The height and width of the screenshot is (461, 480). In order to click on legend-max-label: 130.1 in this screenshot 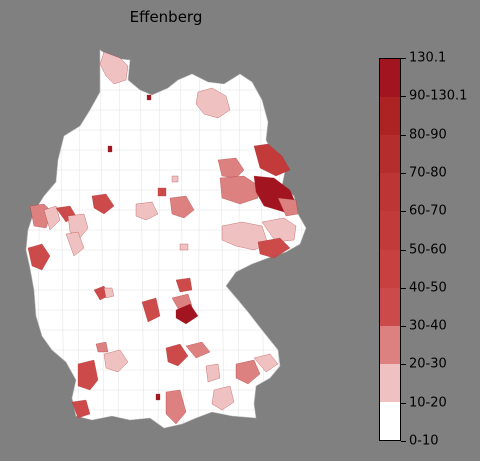, I will do `click(428, 58)`.